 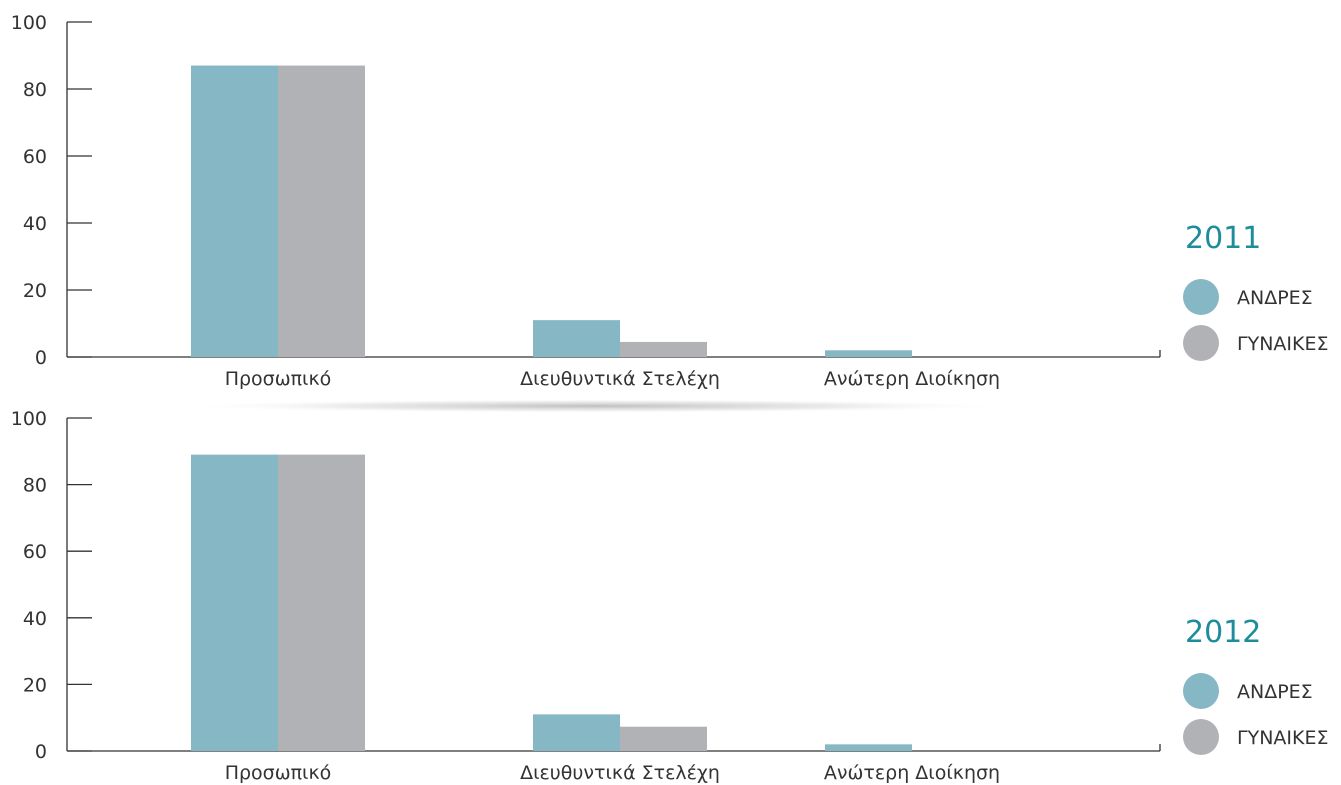 I want to click on legend-year: 2012, so click(x=1223, y=632).